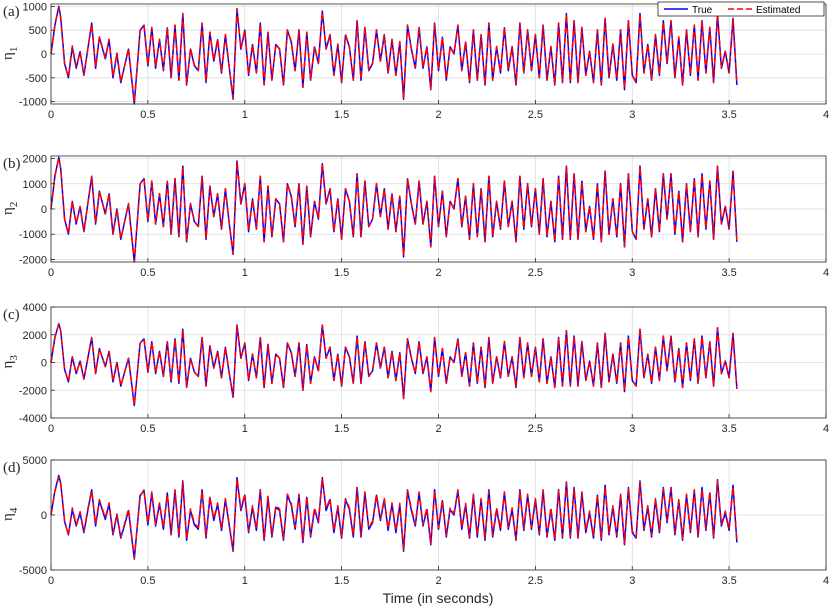 This screenshot has width=829, height=608. I want to click on panel-label: (c), so click(11, 315).